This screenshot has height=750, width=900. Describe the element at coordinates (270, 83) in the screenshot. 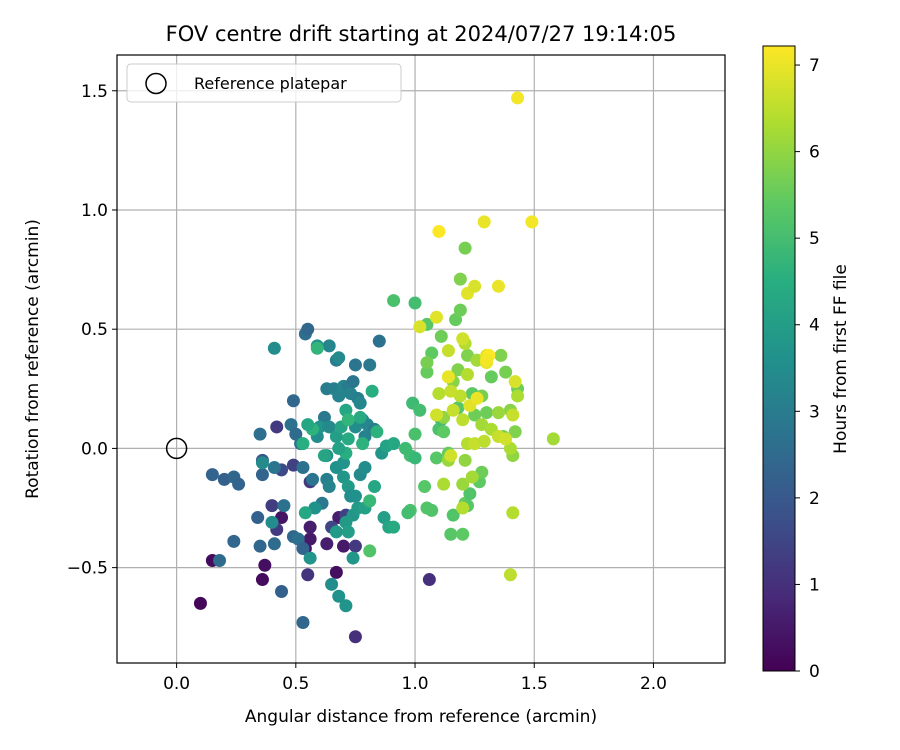

I see `legend-label: Reference platepar` at that location.